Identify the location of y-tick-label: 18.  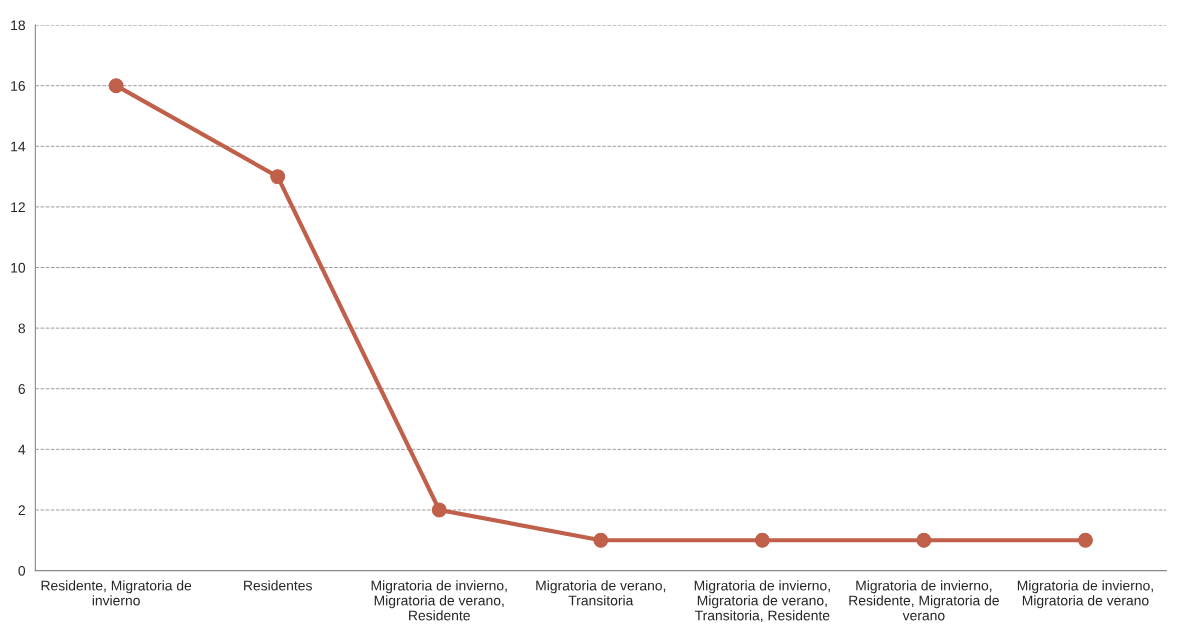
(18, 25).